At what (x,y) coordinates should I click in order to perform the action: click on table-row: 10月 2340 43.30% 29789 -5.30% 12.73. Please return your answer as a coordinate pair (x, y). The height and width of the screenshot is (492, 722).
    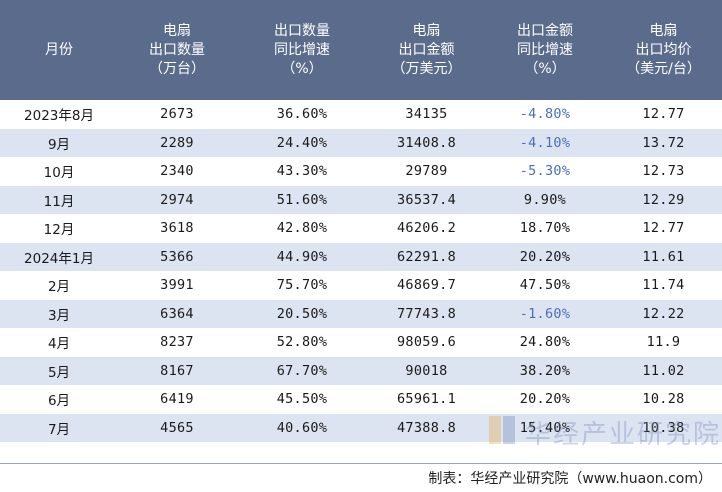
    Looking at the image, I should click on (361, 171).